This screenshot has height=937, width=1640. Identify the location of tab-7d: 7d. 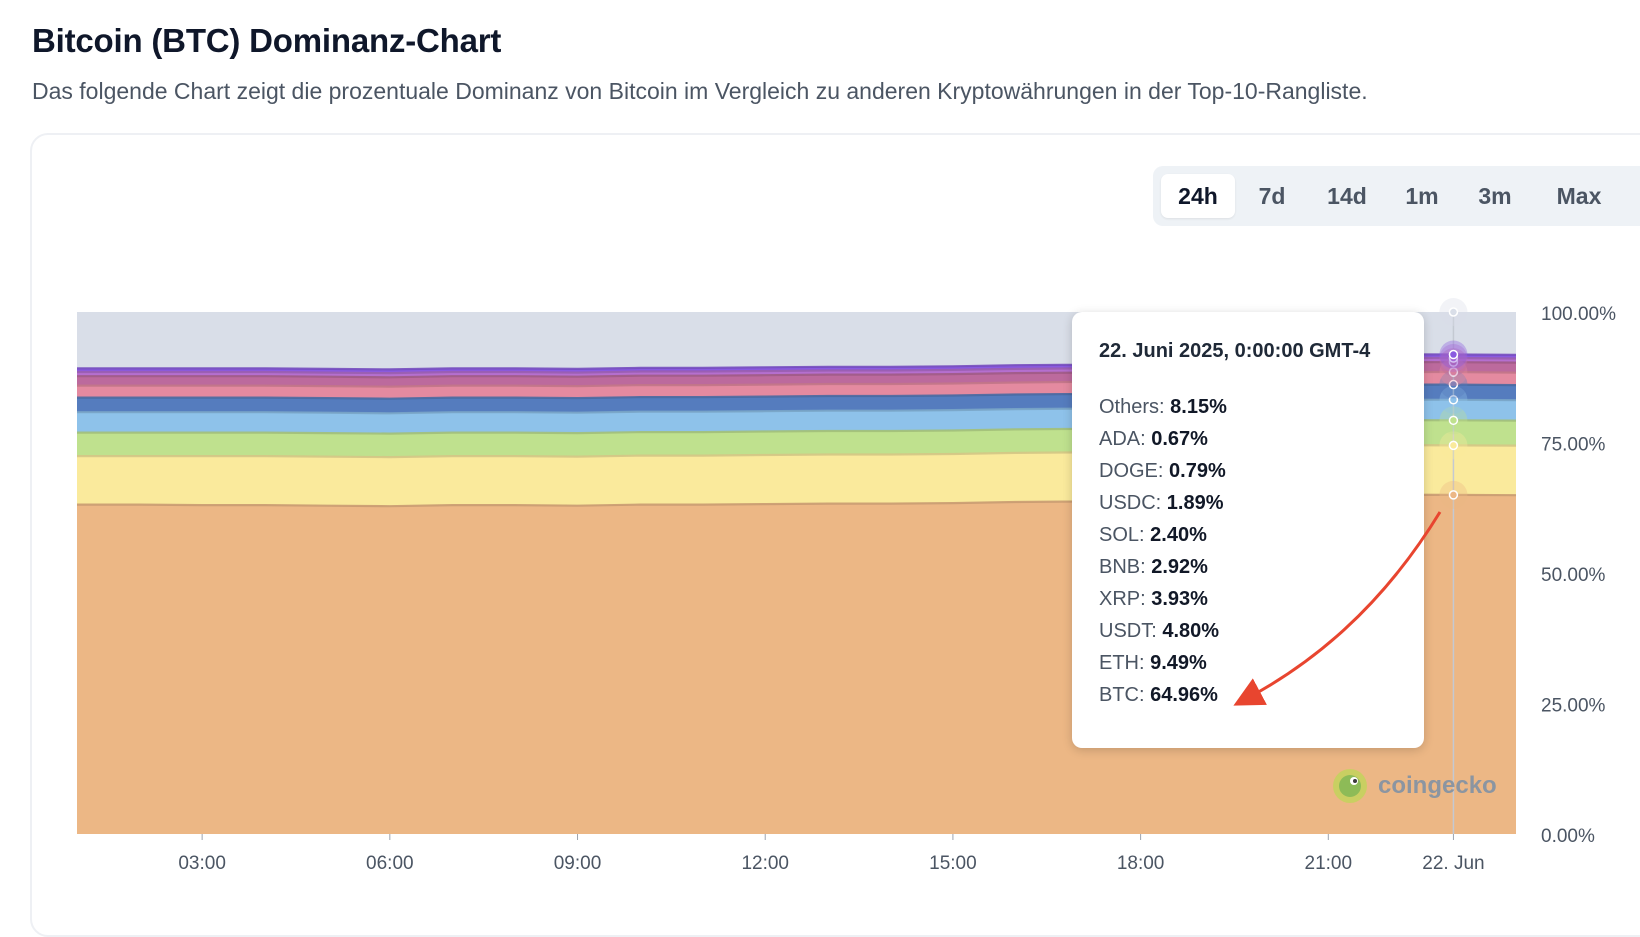
(1272, 196).